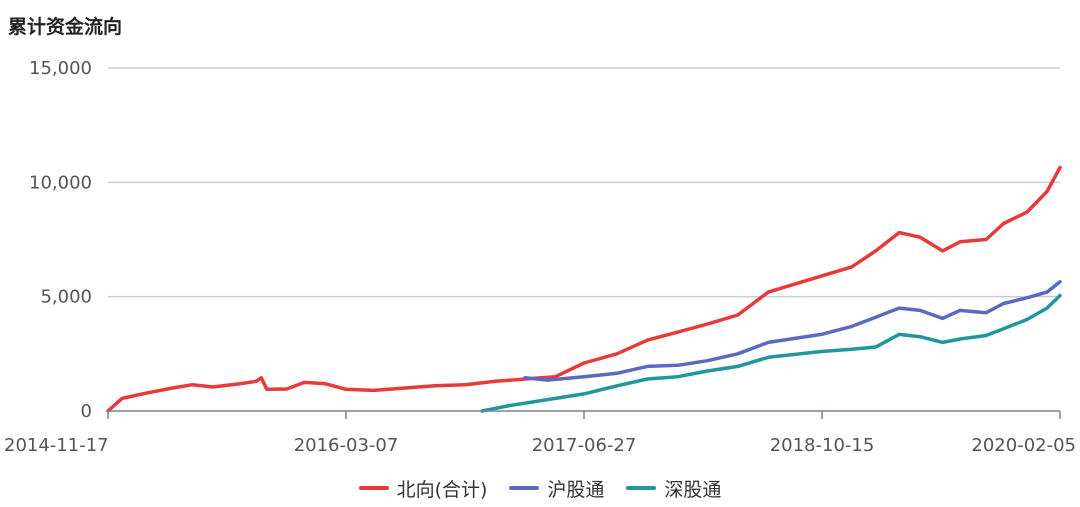 The image size is (1080, 507). I want to click on y-tick-label: 0, so click(86, 411).